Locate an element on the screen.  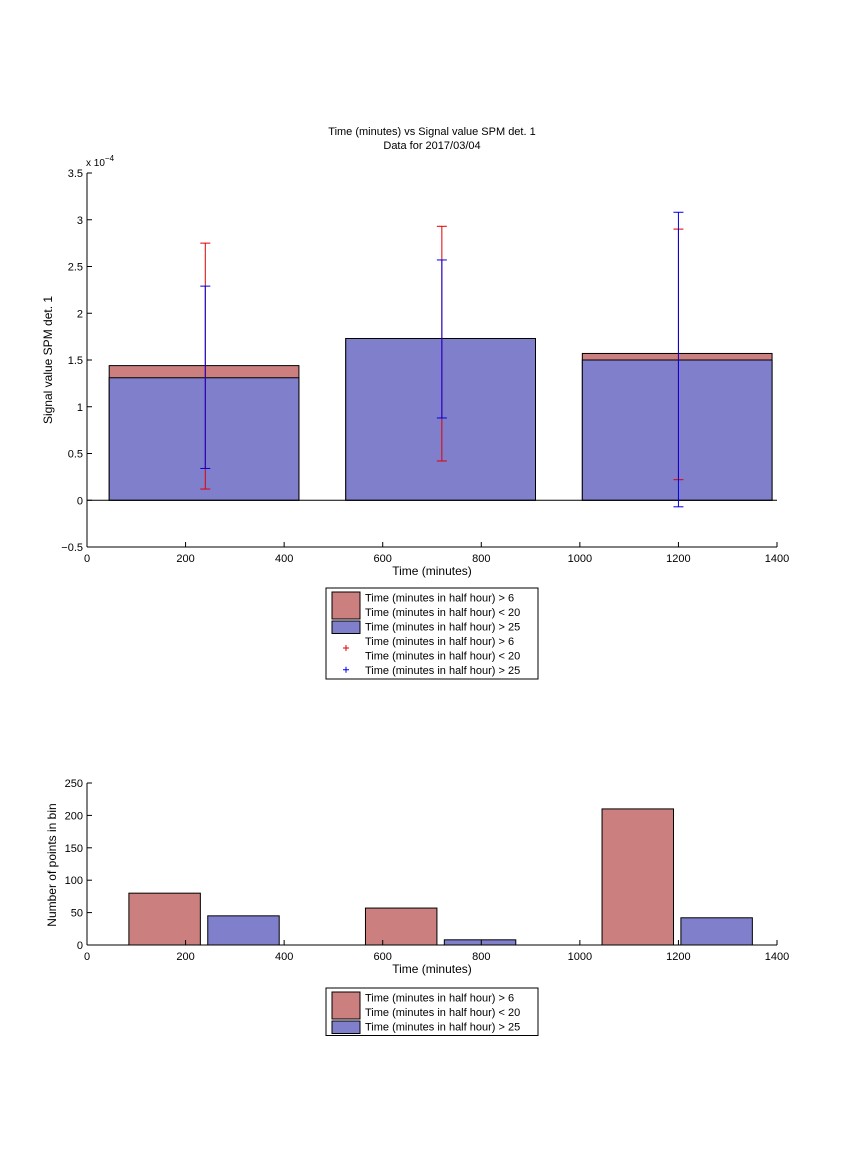
y-tick-labels: −0.5 0 0.5 1 1.5 2 2.5 3 3.5 is located at coordinates (72, 361).